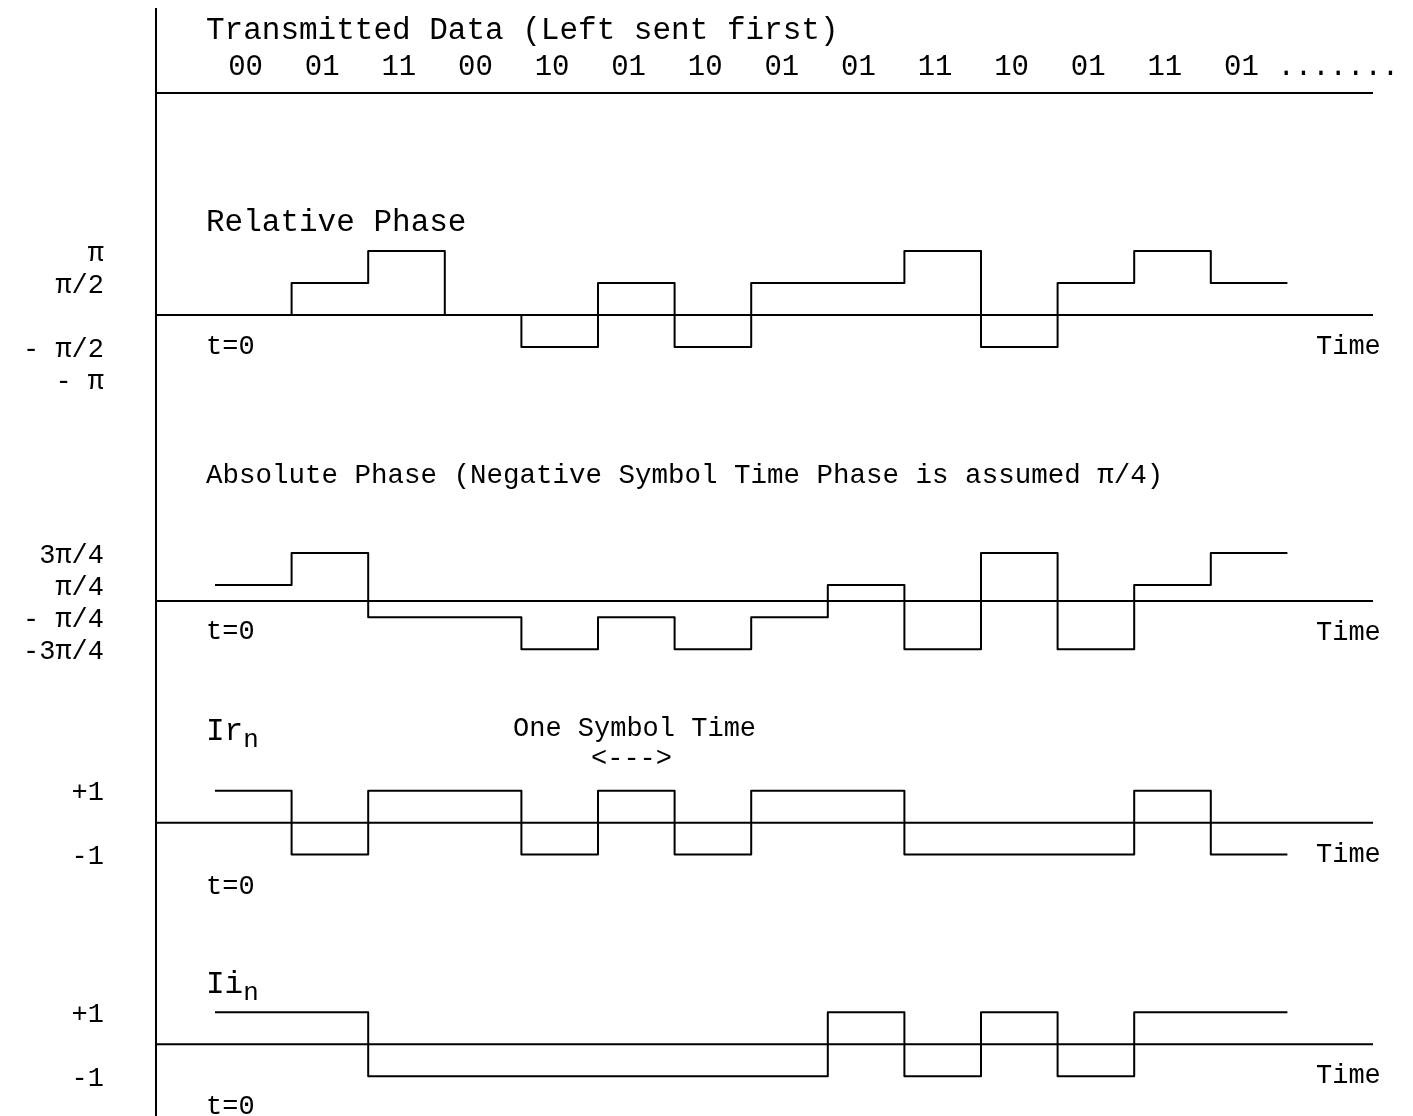 Image resolution: width=1413 pixels, height=1116 pixels. Describe the element at coordinates (635, 729) in the screenshot. I see `annotation: One Symbol Time` at that location.